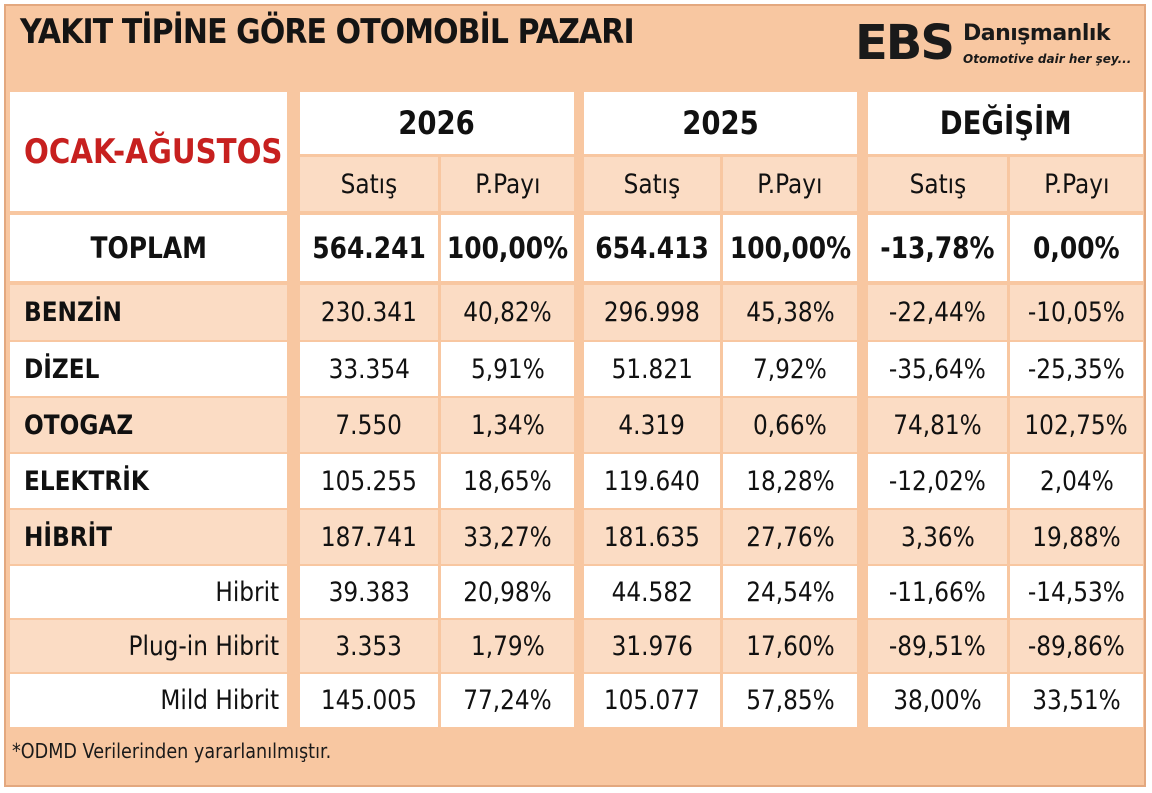 The image size is (1152, 793). I want to click on fuel-row-label-text: HİBRİT, so click(68, 537).